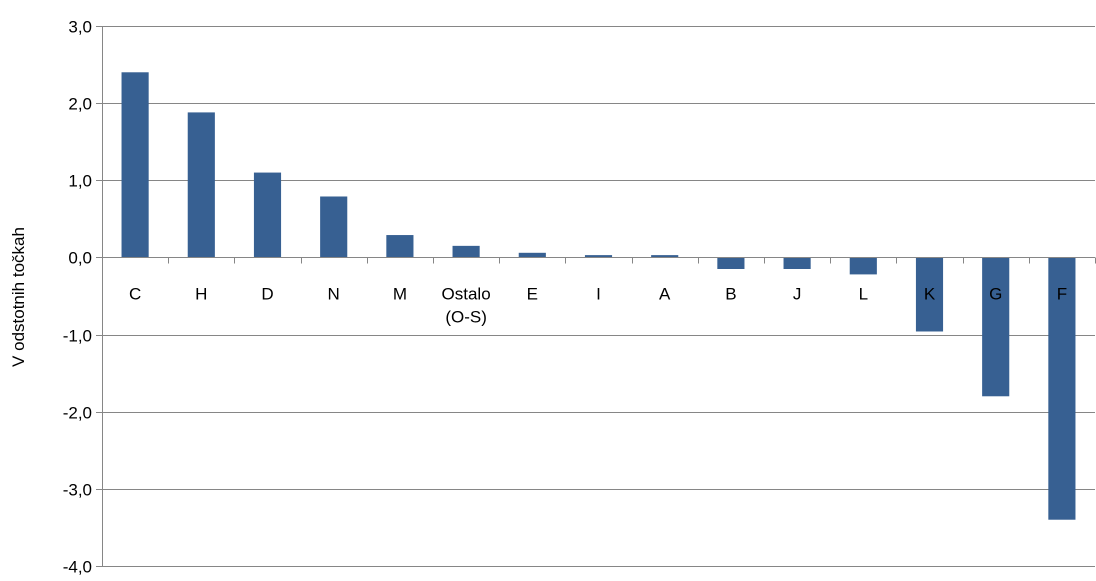 This screenshot has width=1096, height=581. What do you see at coordinates (1062, 294) in the screenshot?
I see `category-label: F` at bounding box center [1062, 294].